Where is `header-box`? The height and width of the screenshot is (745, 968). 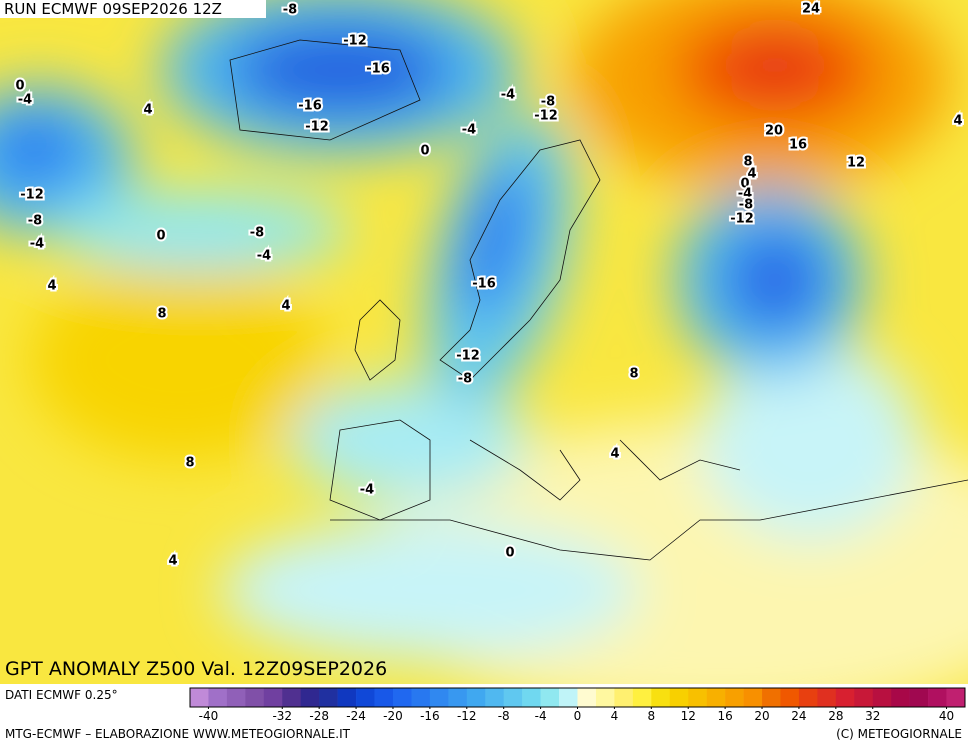
header-box is located at coordinates (133, 9).